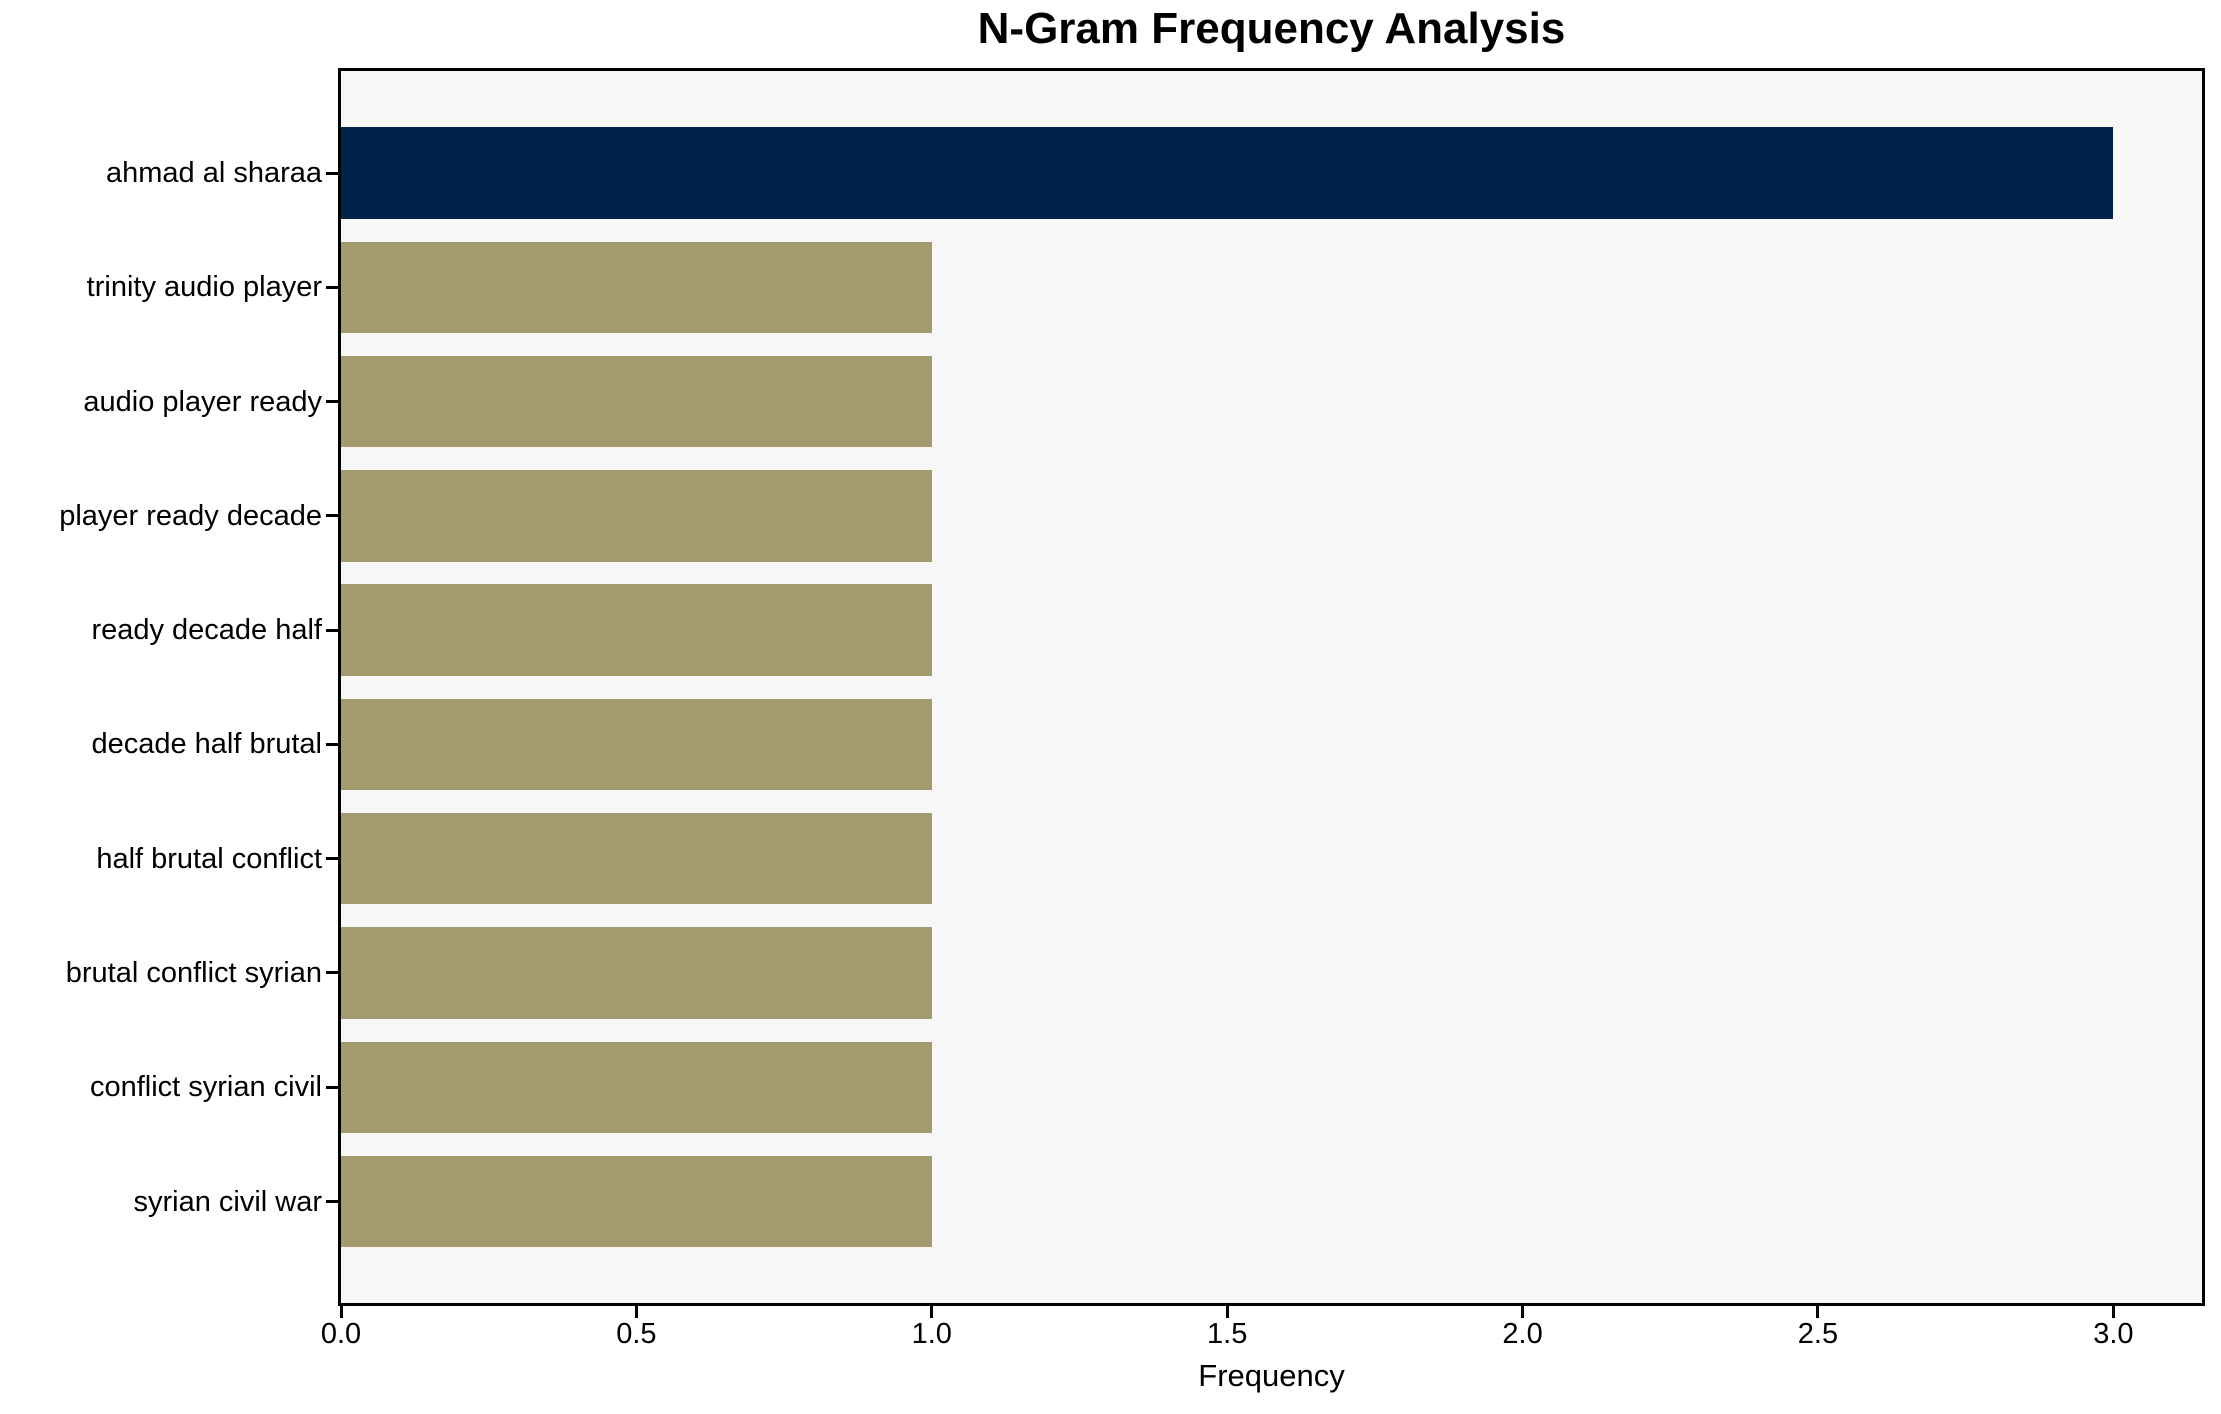  I want to click on x-tick-label: 1.0, so click(931, 1334).